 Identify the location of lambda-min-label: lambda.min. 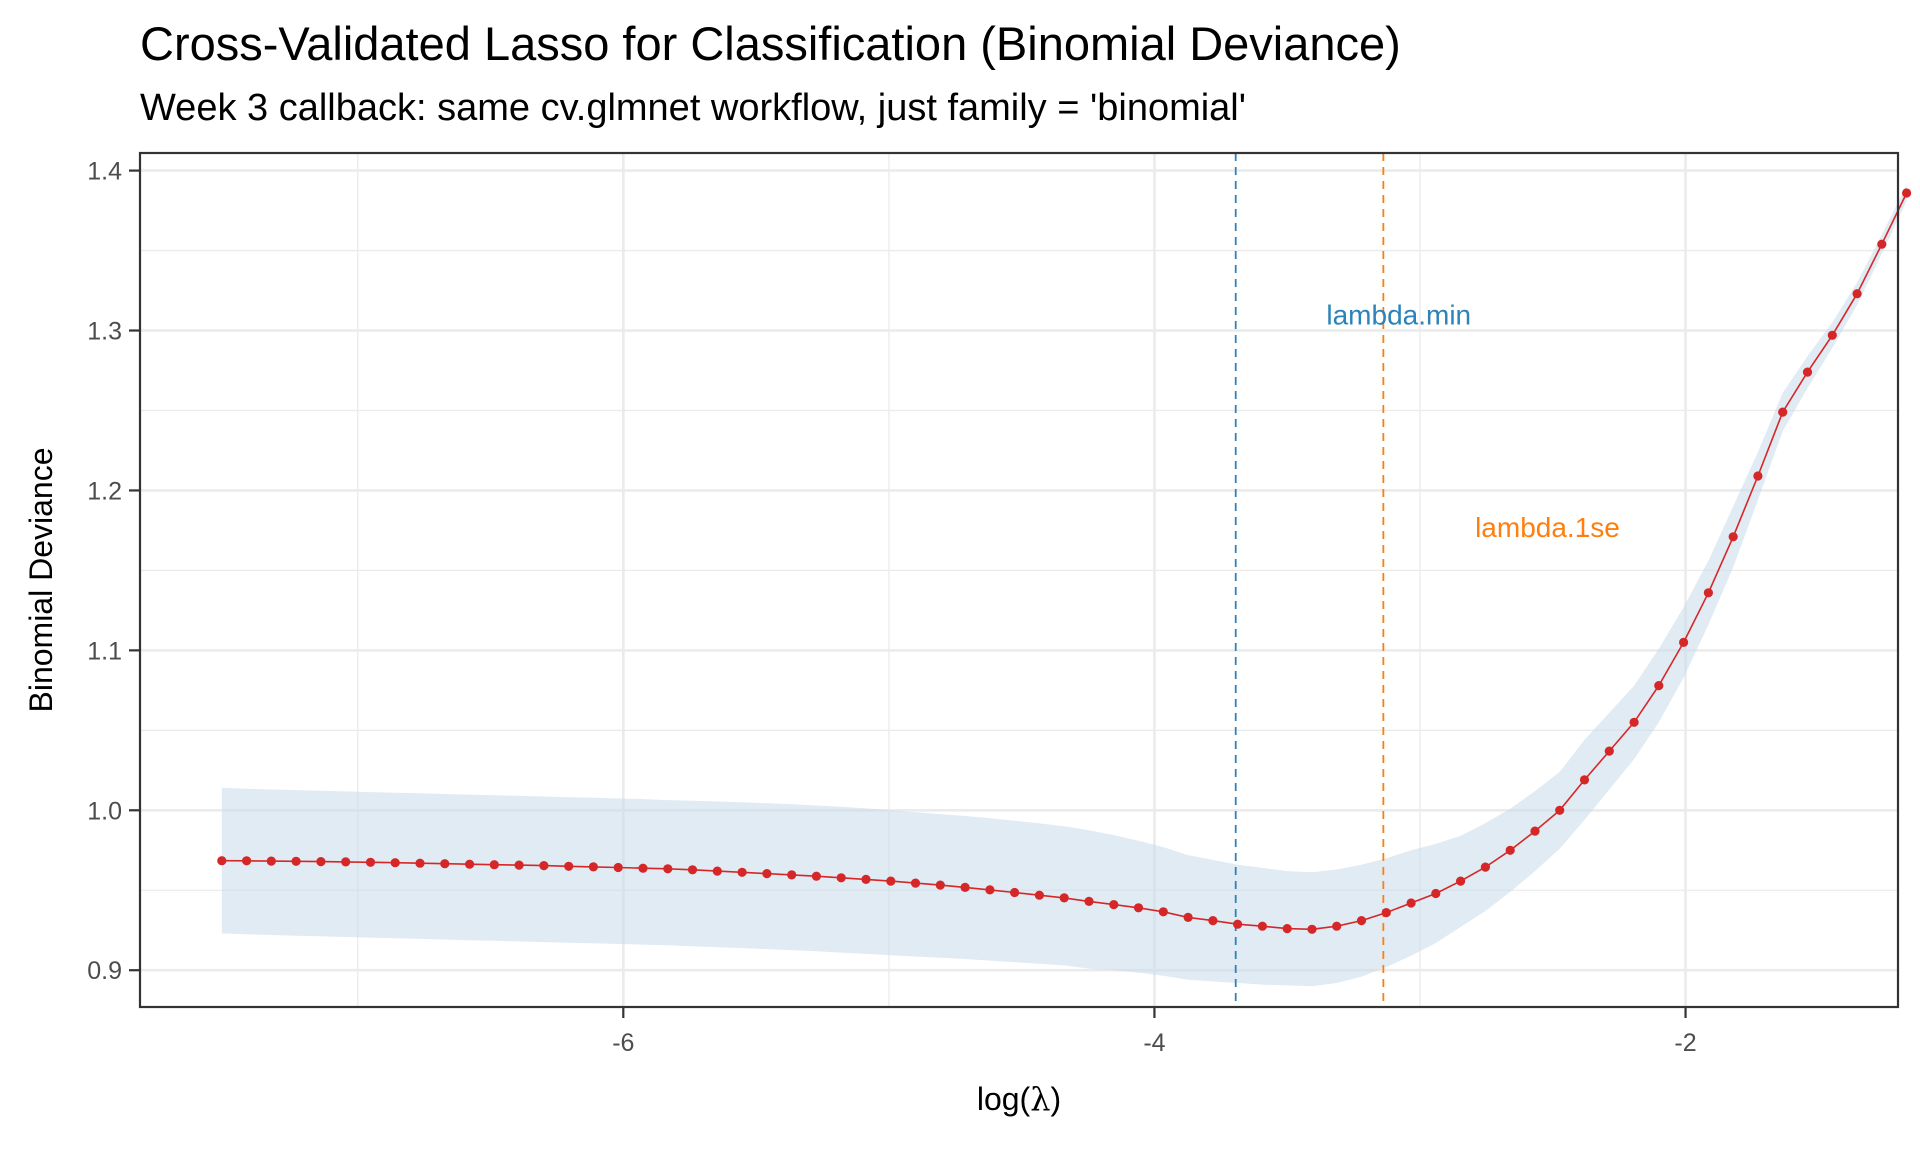
(1398, 315).